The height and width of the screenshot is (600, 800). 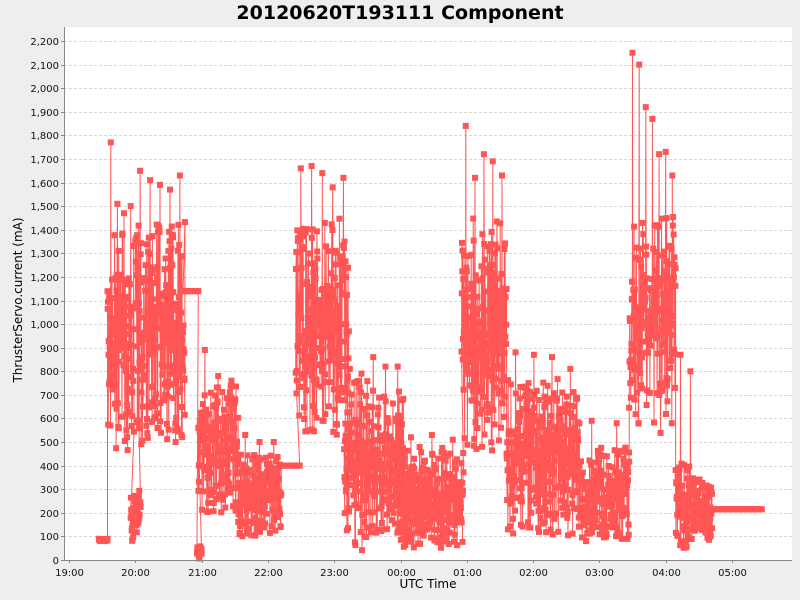 What do you see at coordinates (56, 561) in the screenshot?
I see `y-tick-label: 0` at bounding box center [56, 561].